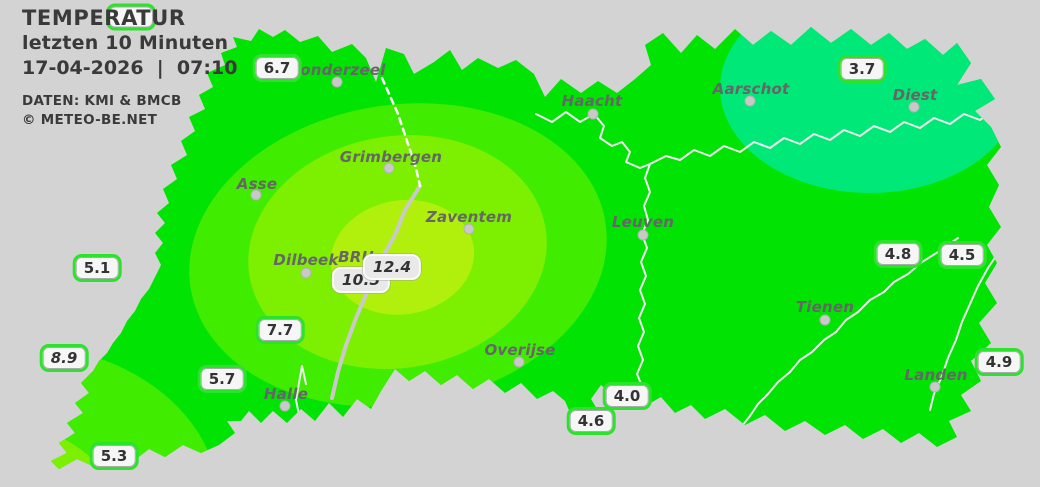 This screenshot has height=487, width=1040. What do you see at coordinates (643, 235) in the screenshot?
I see `city-dot-leuven` at bounding box center [643, 235].